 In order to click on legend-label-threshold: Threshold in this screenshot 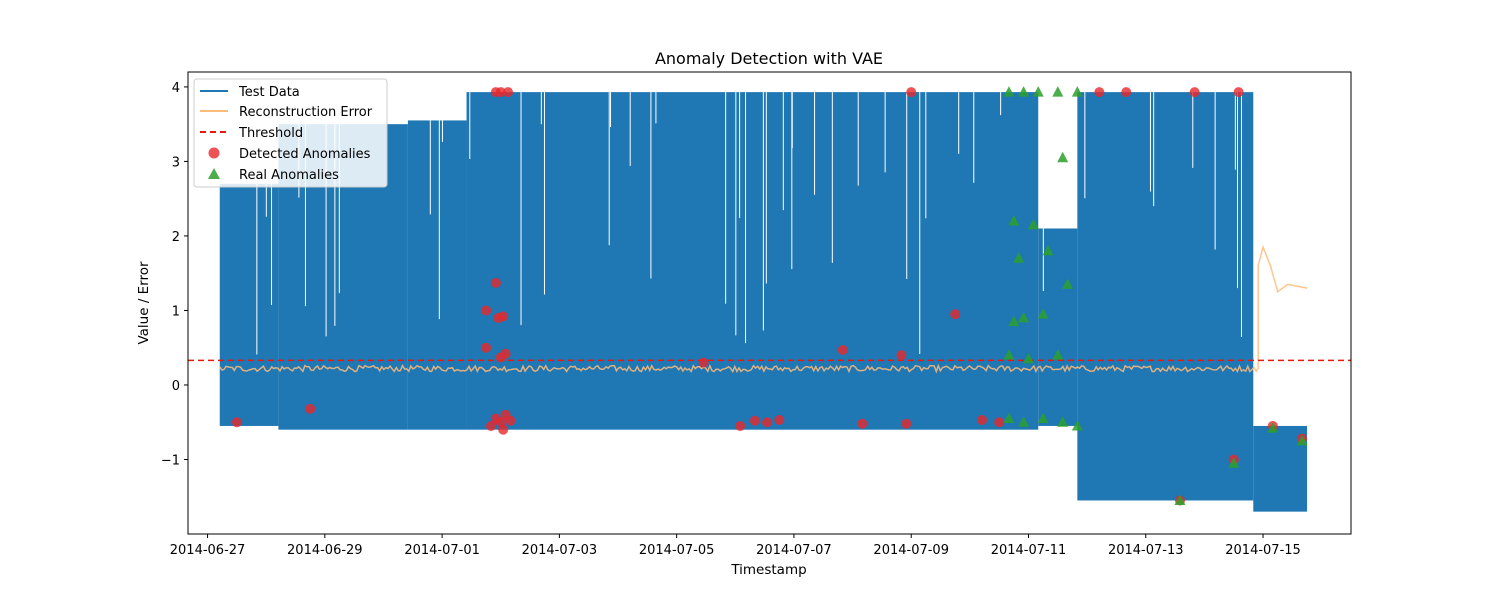, I will do `click(270, 133)`.